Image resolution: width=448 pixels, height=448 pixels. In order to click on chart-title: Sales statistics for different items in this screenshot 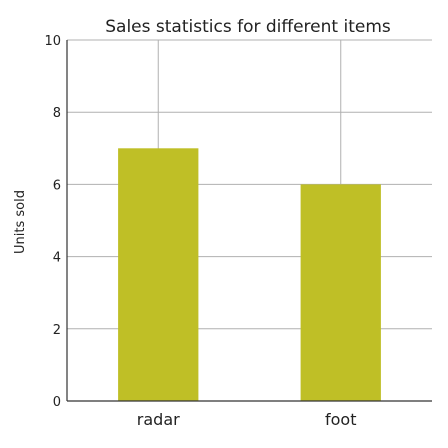, I will do `click(248, 27)`.